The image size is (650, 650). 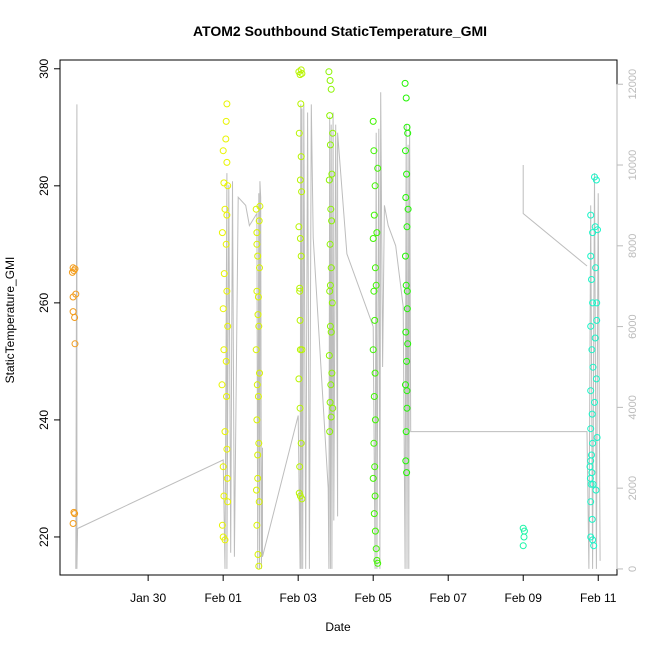 I want to click on secondary-y-tick-label: 2000, so click(x=633, y=488).